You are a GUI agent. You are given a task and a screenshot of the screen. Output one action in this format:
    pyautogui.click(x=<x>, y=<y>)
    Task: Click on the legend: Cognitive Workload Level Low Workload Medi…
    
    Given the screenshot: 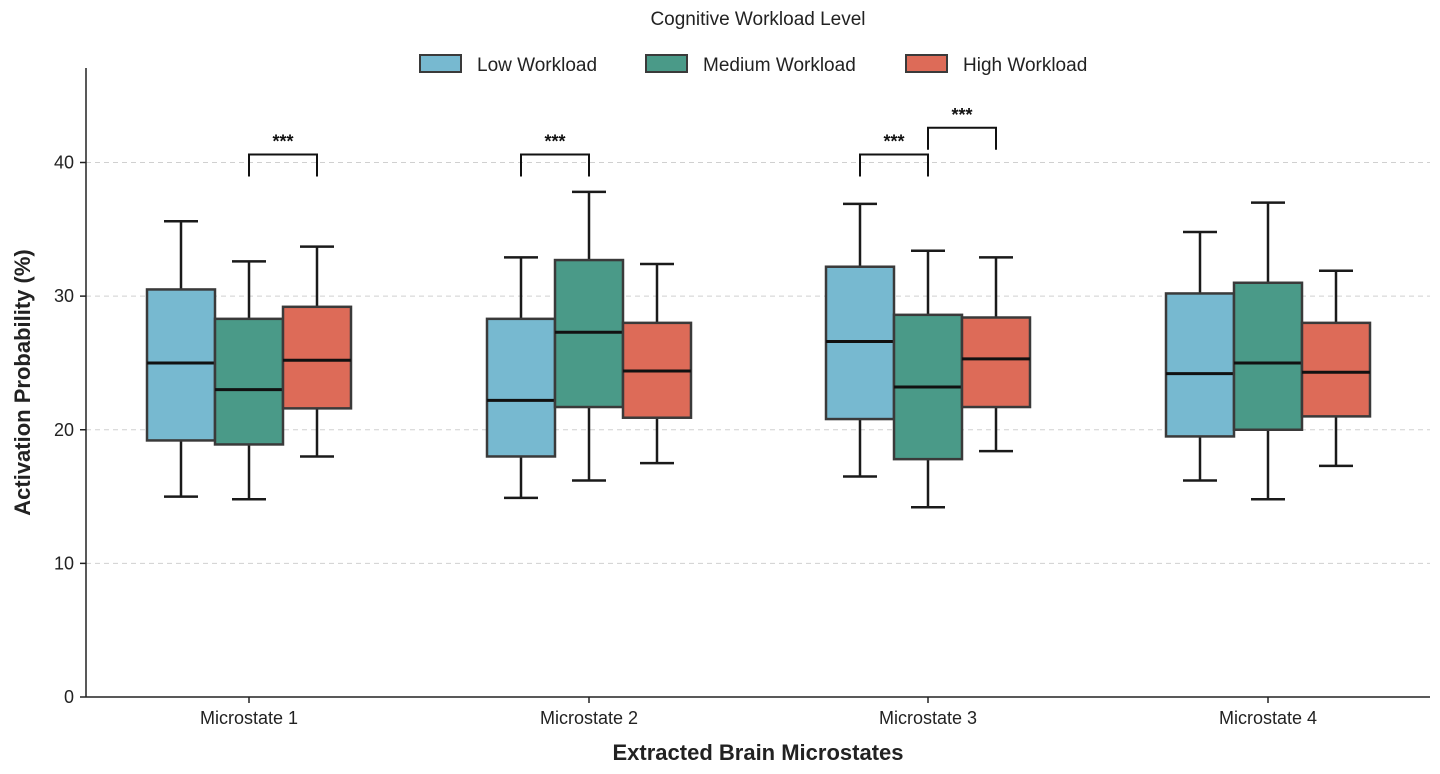 What is the action you would take?
    pyautogui.click(x=753, y=42)
    